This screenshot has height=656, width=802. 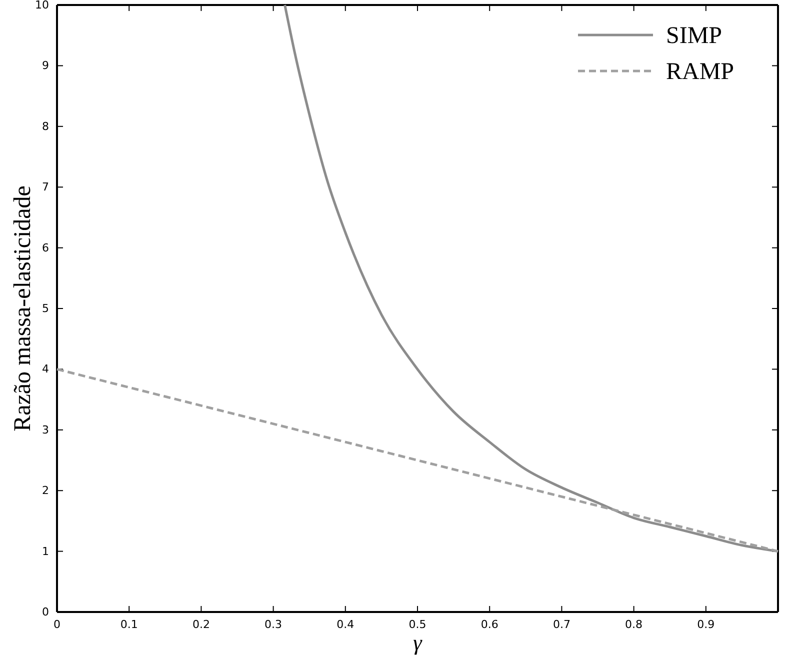 What do you see at coordinates (45, 612) in the screenshot?
I see `y-tick-label: 0` at bounding box center [45, 612].